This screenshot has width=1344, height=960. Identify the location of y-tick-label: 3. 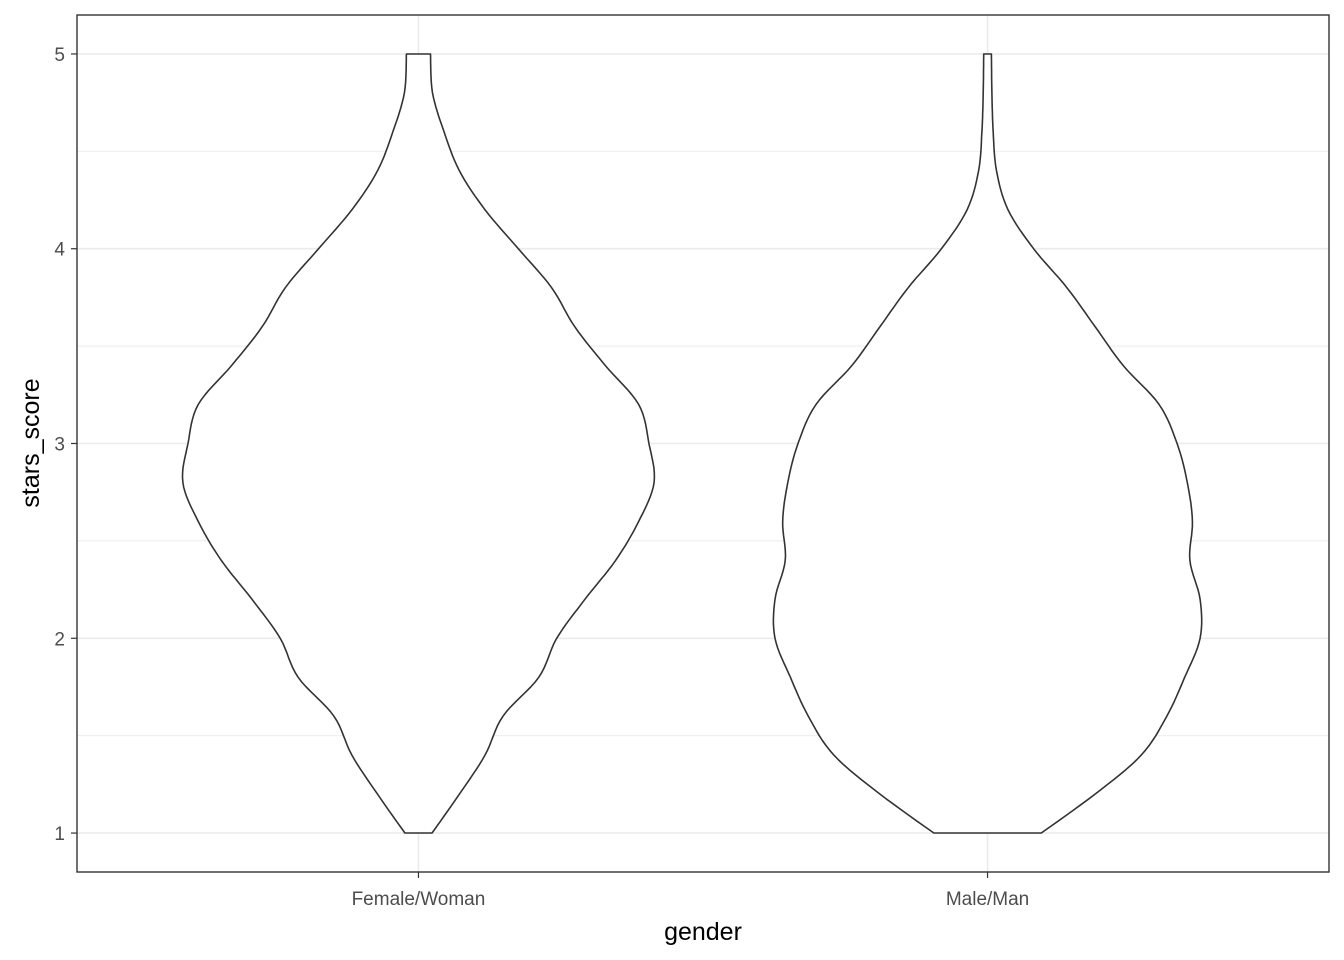
(59, 445).